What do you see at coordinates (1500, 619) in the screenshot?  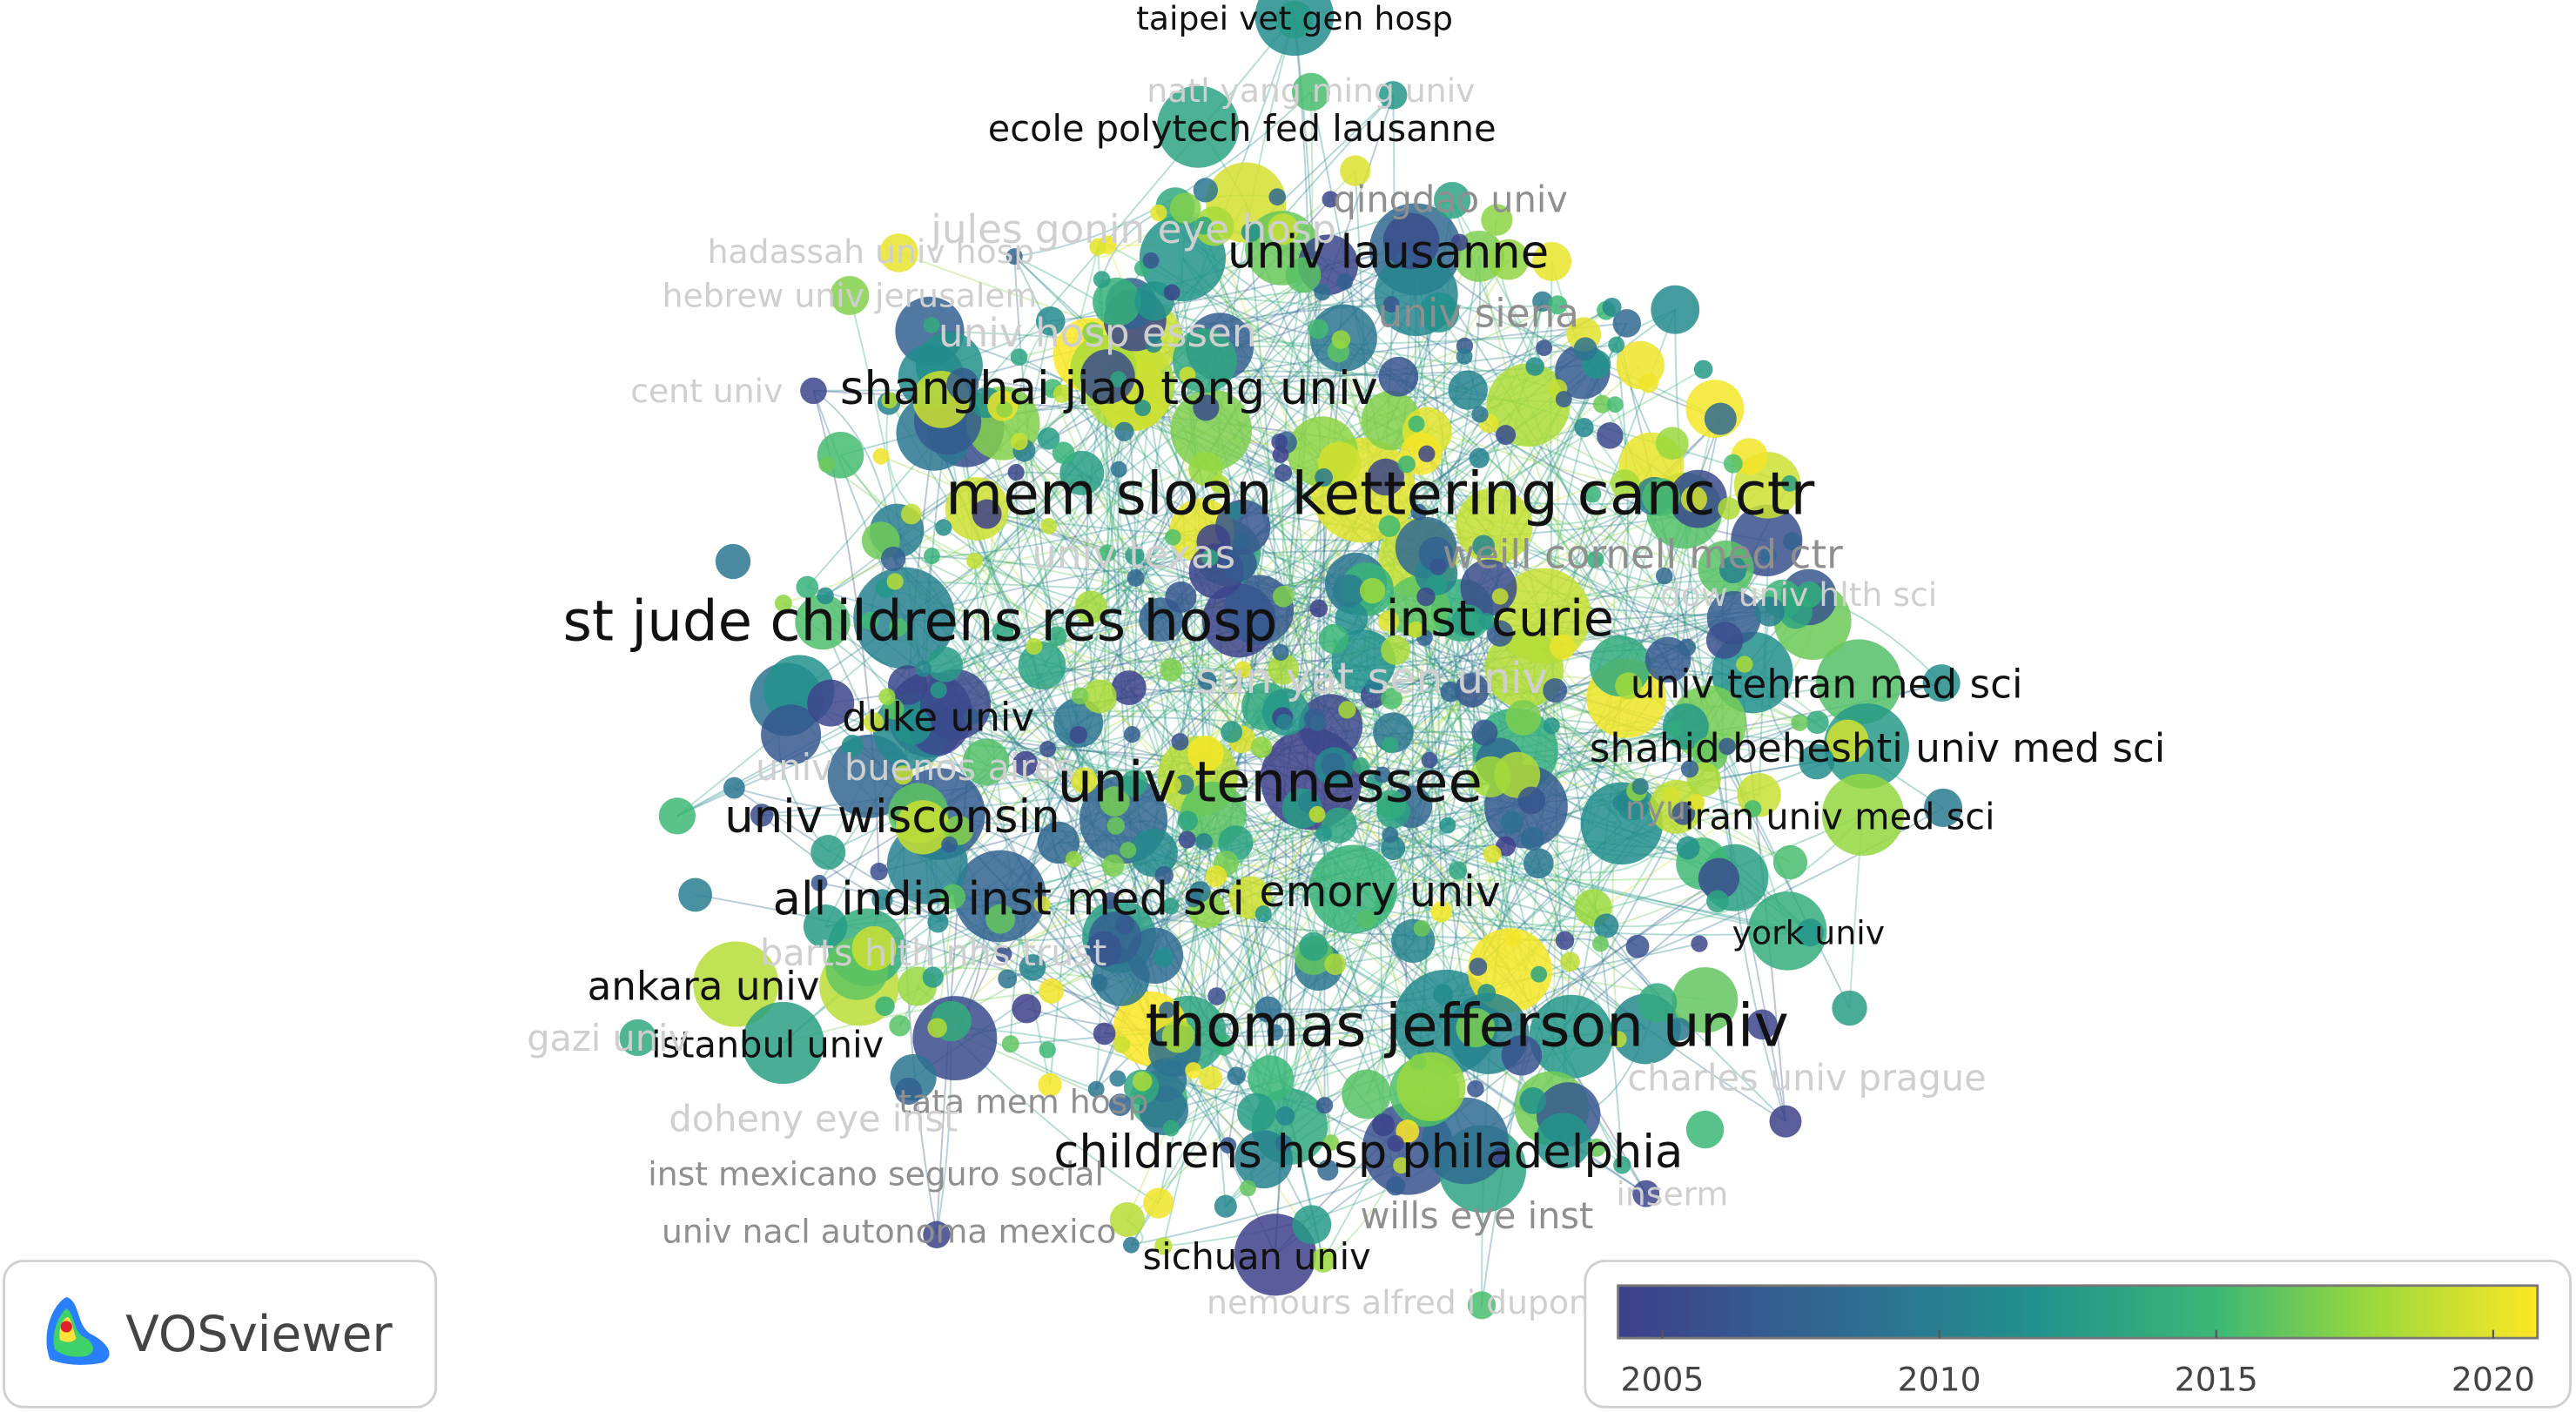 I see `node-label: inst curie` at bounding box center [1500, 619].